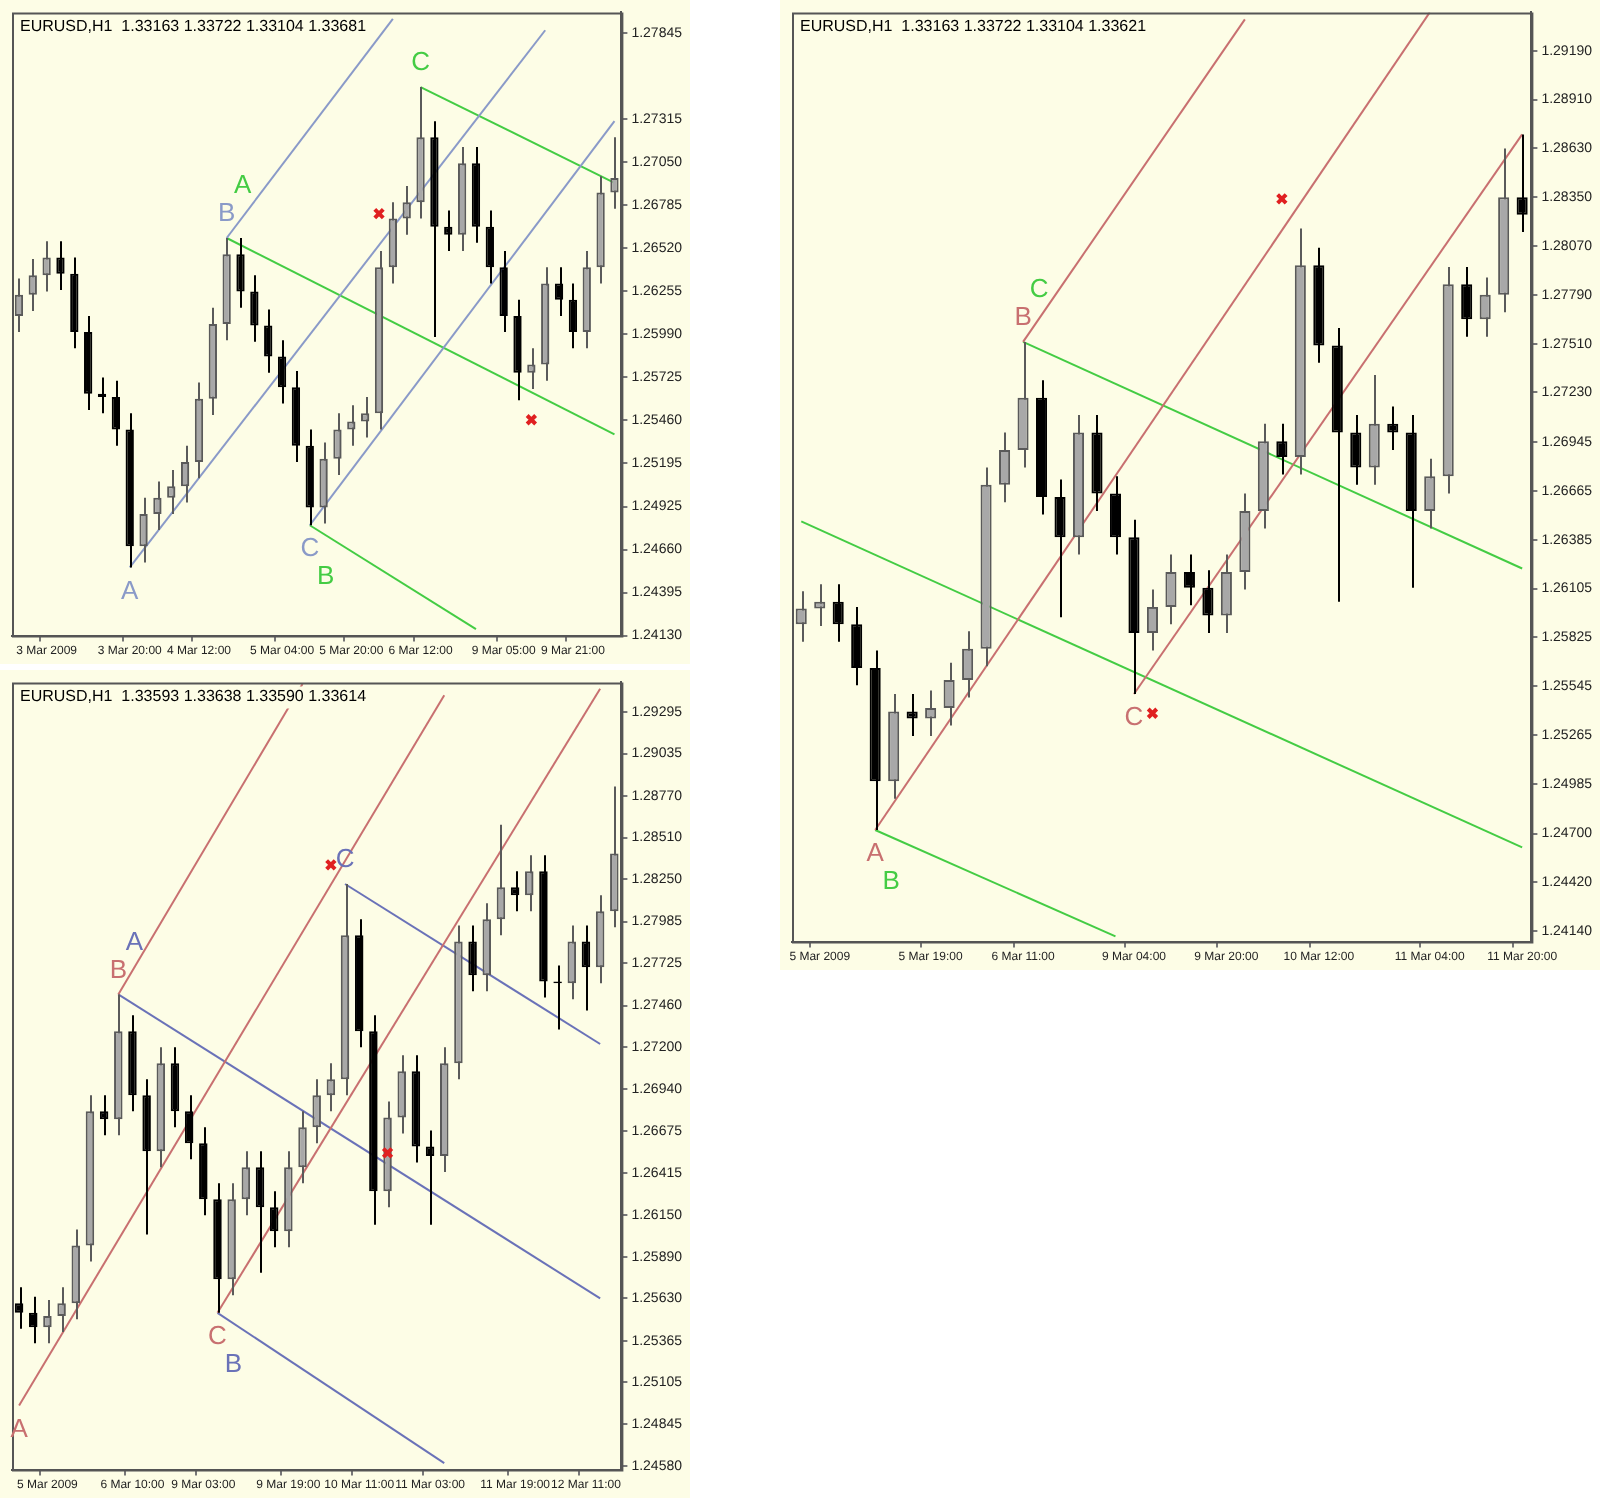  What do you see at coordinates (974, 25) in the screenshot?
I see `chart-title: EURUSD,H1 1.33163 1.33722 1.33104 1.33621` at bounding box center [974, 25].